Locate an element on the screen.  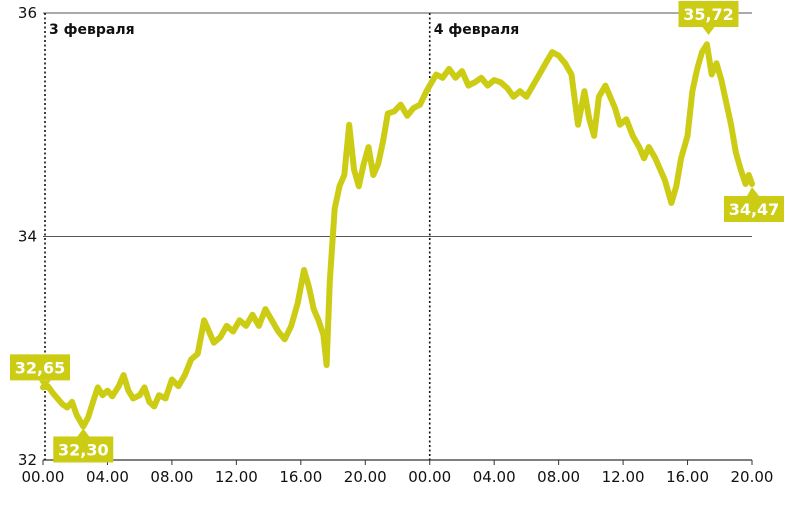
y-tick-label: 32 is located at coordinates (27, 460).